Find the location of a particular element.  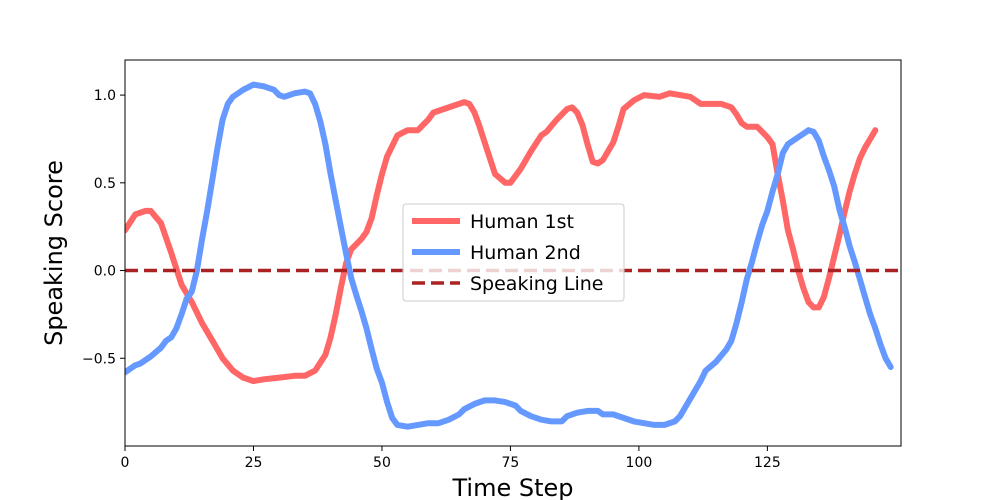

legend: Human 1st Human 2nd Speaking Line is located at coordinates (513, 252).